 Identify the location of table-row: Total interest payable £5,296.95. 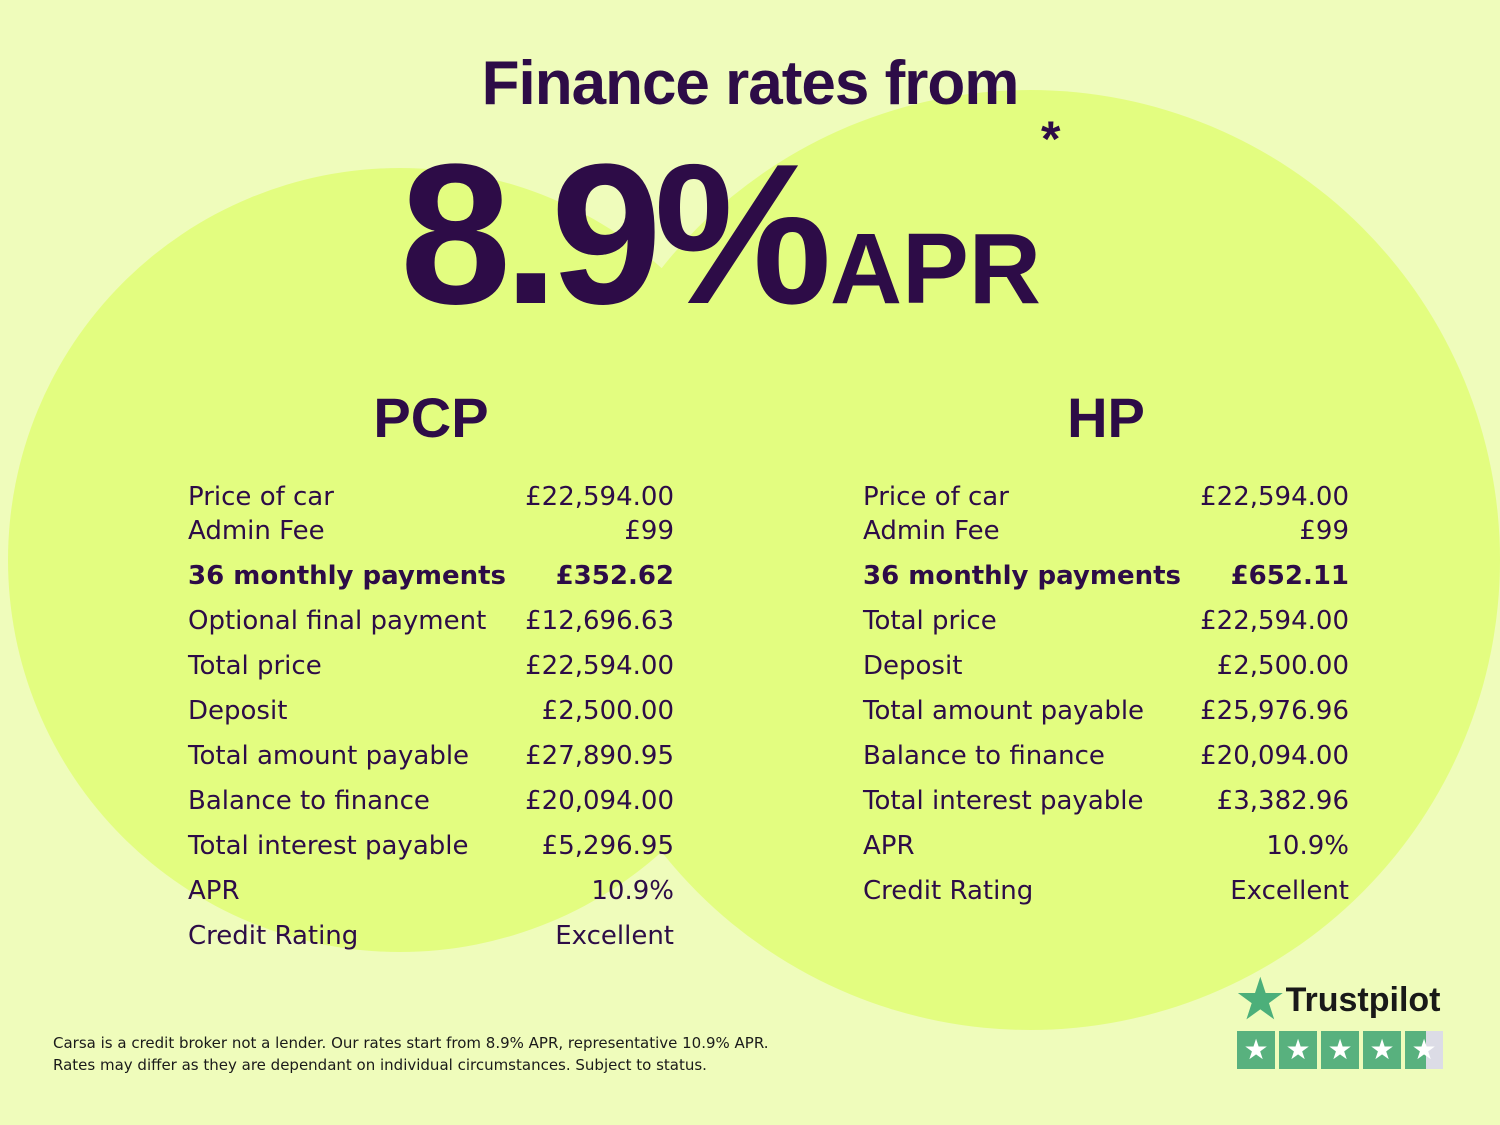
(431, 851).